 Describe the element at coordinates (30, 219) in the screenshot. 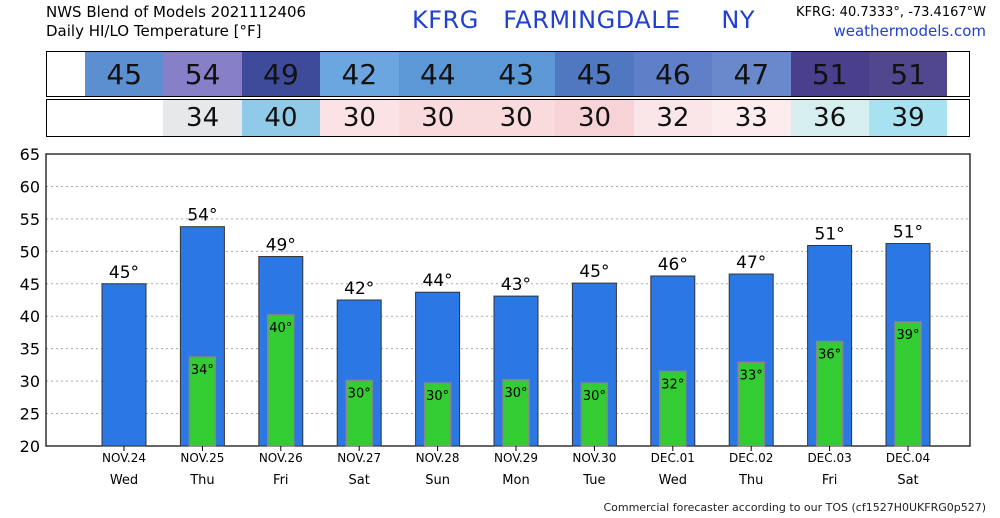

I see `y-tick-label: 55` at that location.